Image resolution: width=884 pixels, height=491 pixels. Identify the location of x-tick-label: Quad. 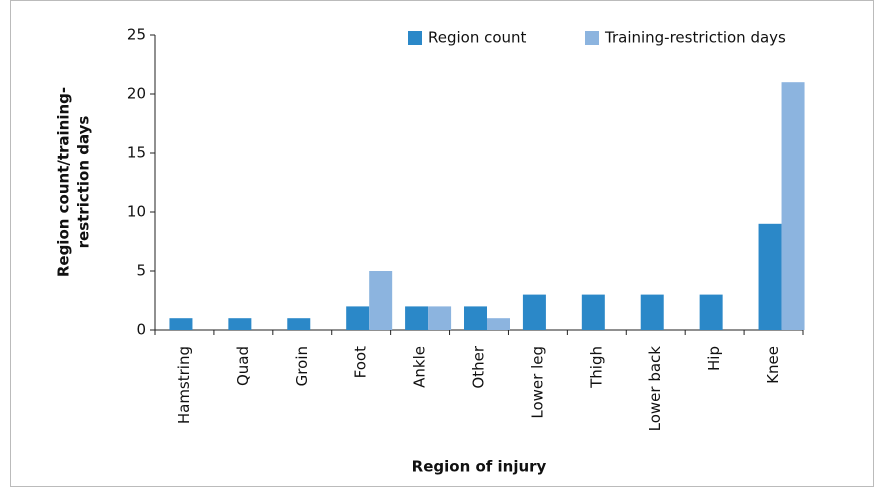
(243, 366).